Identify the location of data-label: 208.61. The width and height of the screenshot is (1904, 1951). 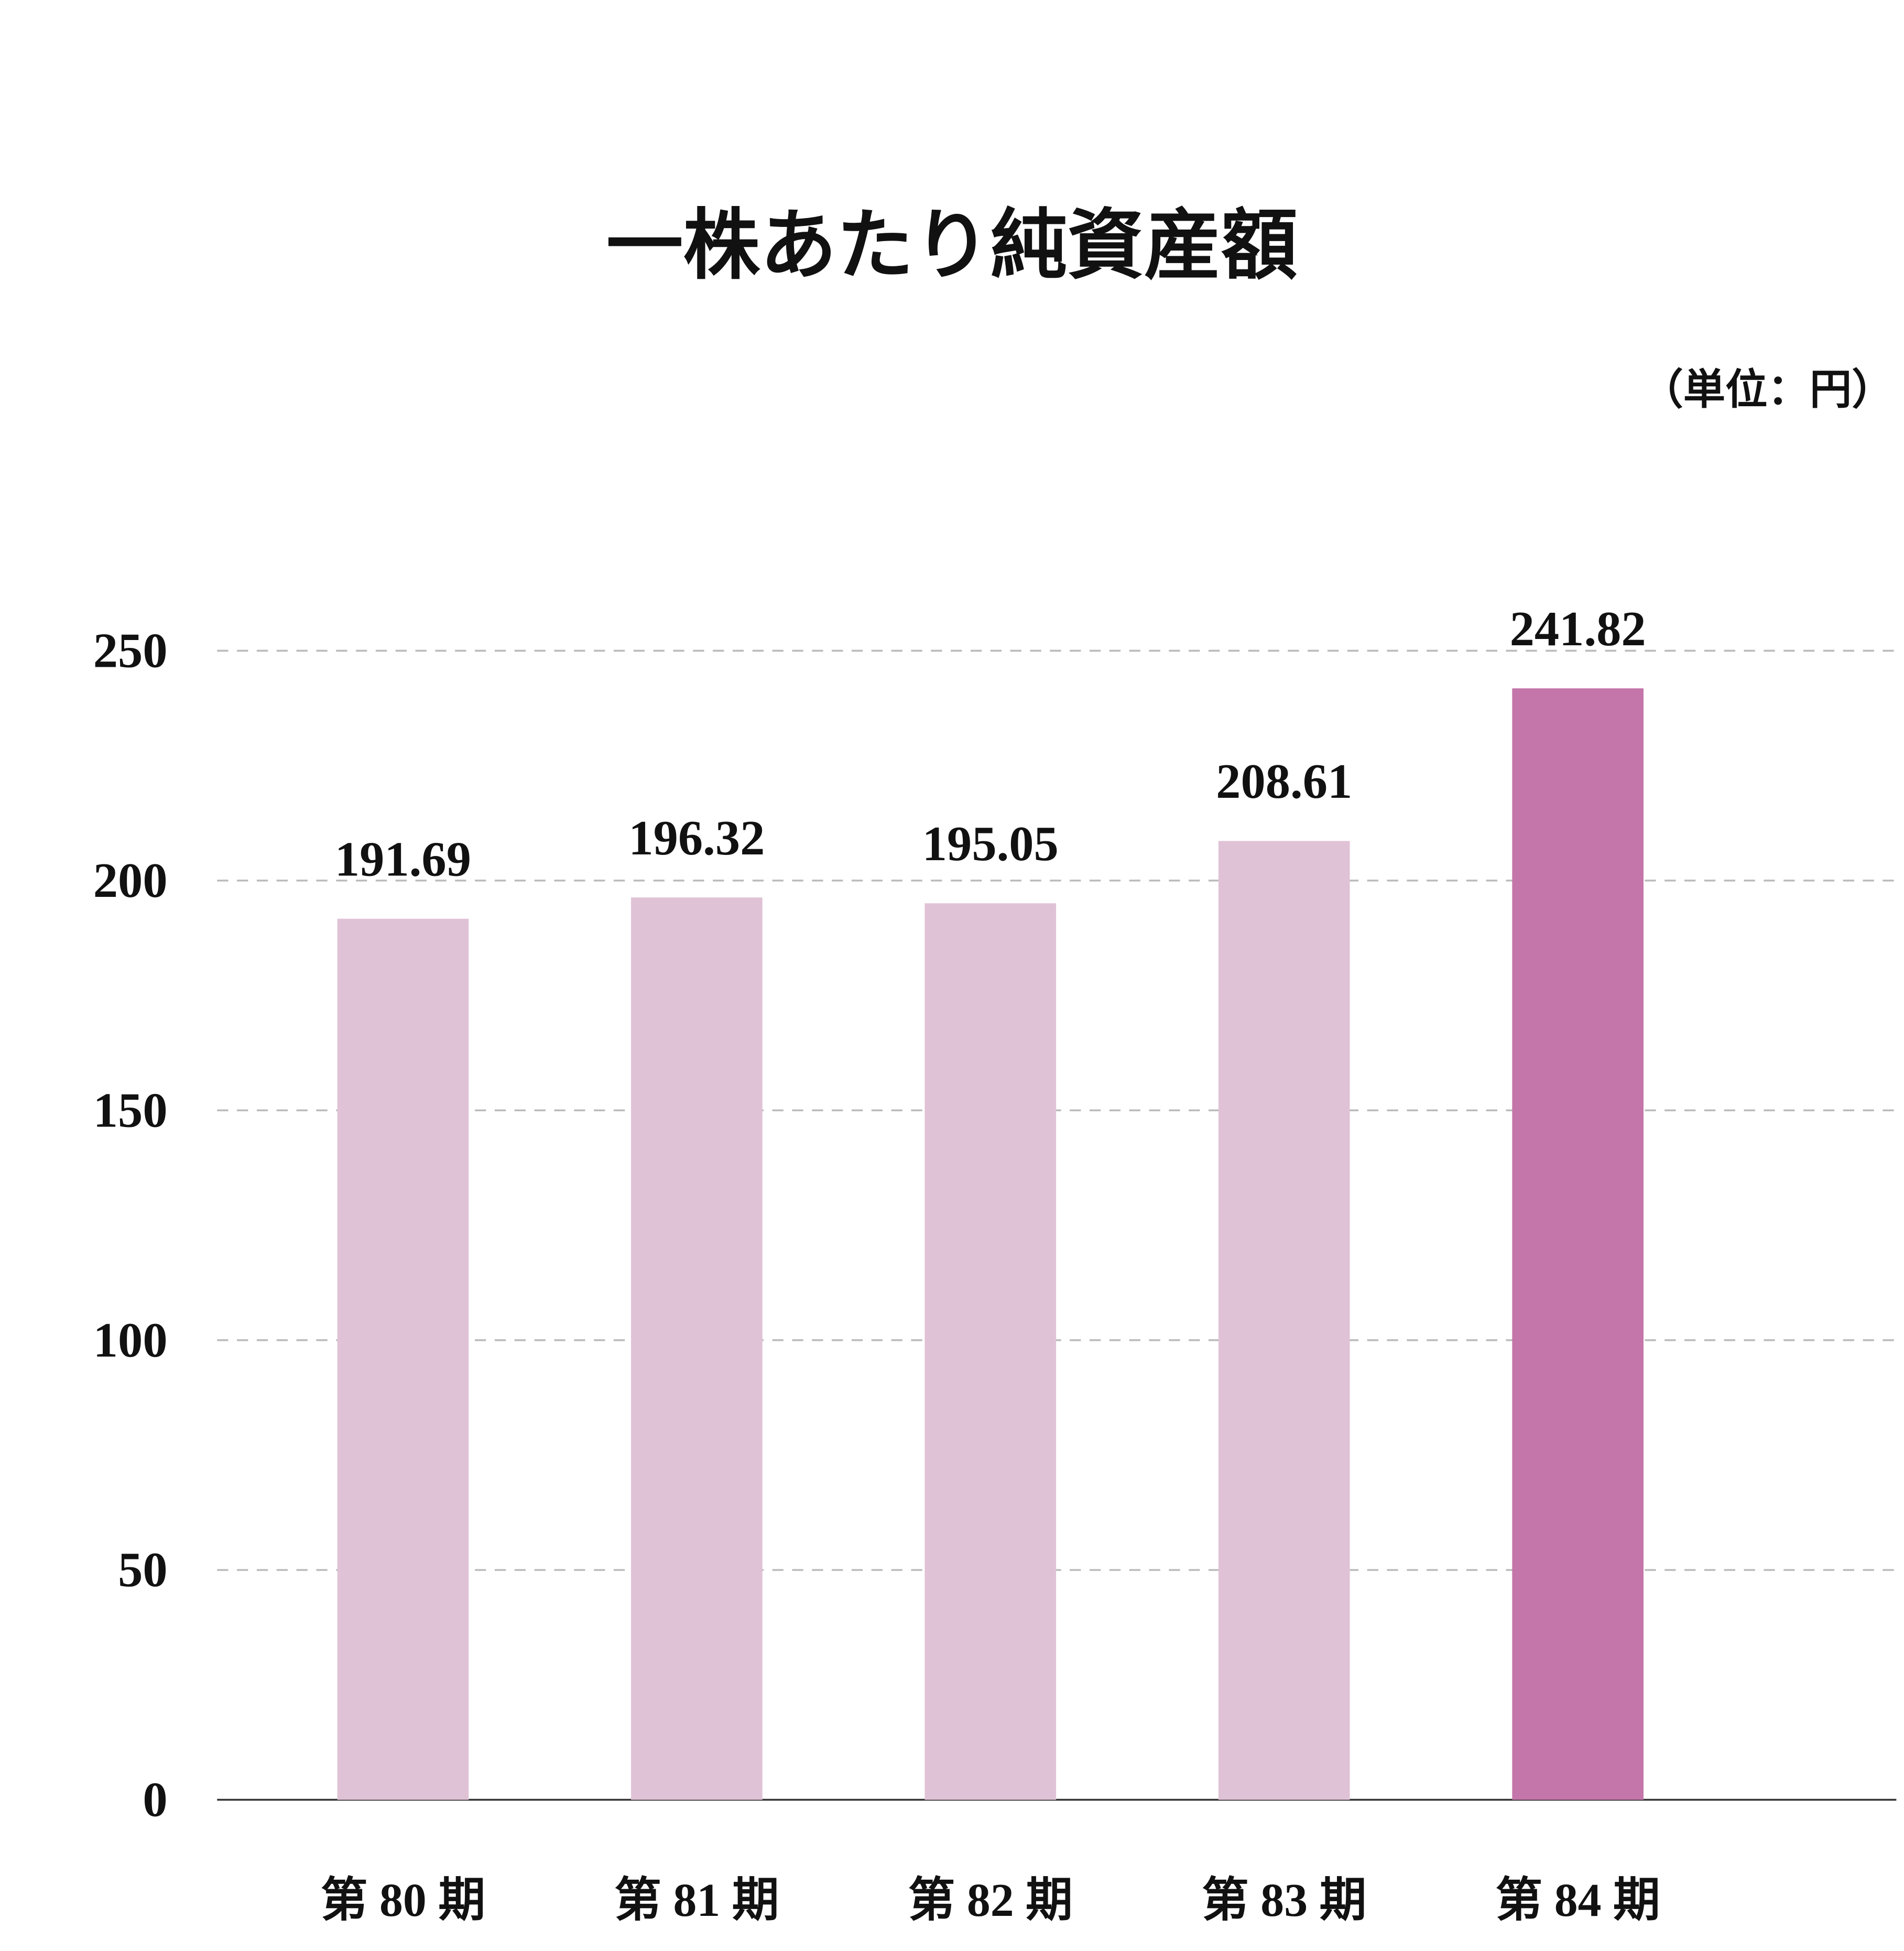
(1284, 781).